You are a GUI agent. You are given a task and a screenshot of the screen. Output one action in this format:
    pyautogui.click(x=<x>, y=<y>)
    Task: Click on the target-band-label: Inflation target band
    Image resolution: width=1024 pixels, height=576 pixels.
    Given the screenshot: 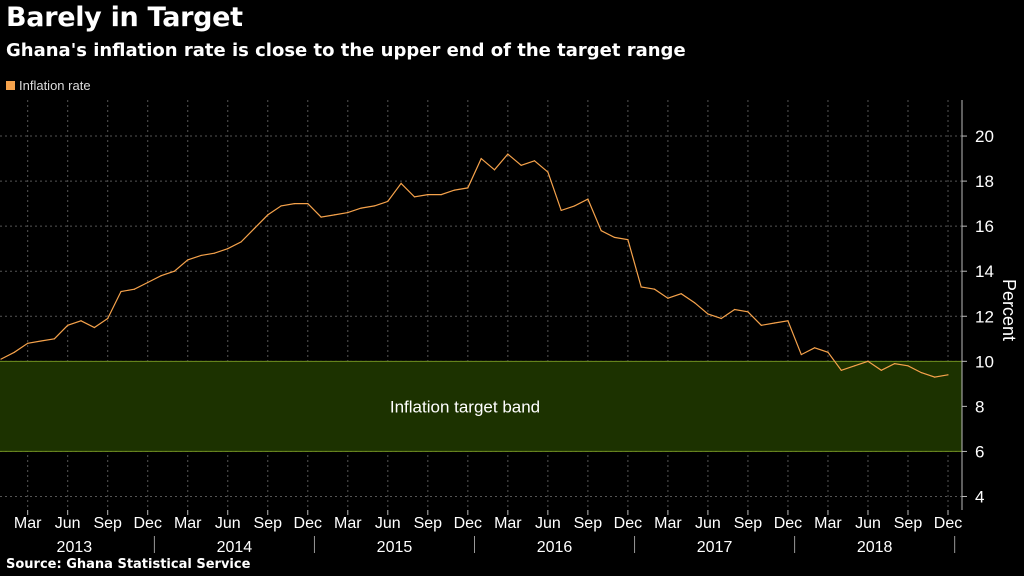 What is the action you would take?
    pyautogui.click(x=465, y=406)
    